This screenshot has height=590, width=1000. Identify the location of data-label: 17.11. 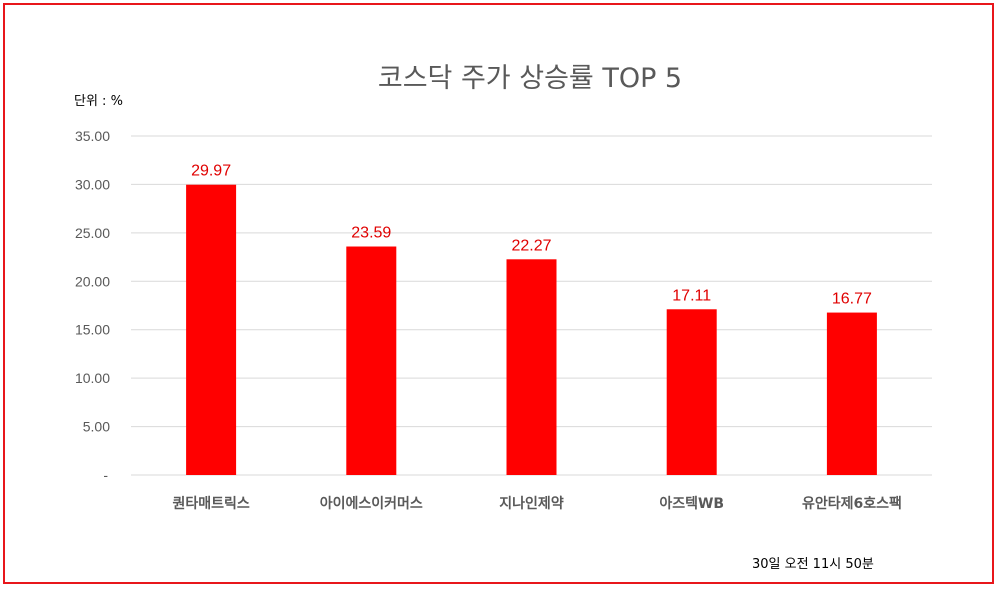
(691, 295).